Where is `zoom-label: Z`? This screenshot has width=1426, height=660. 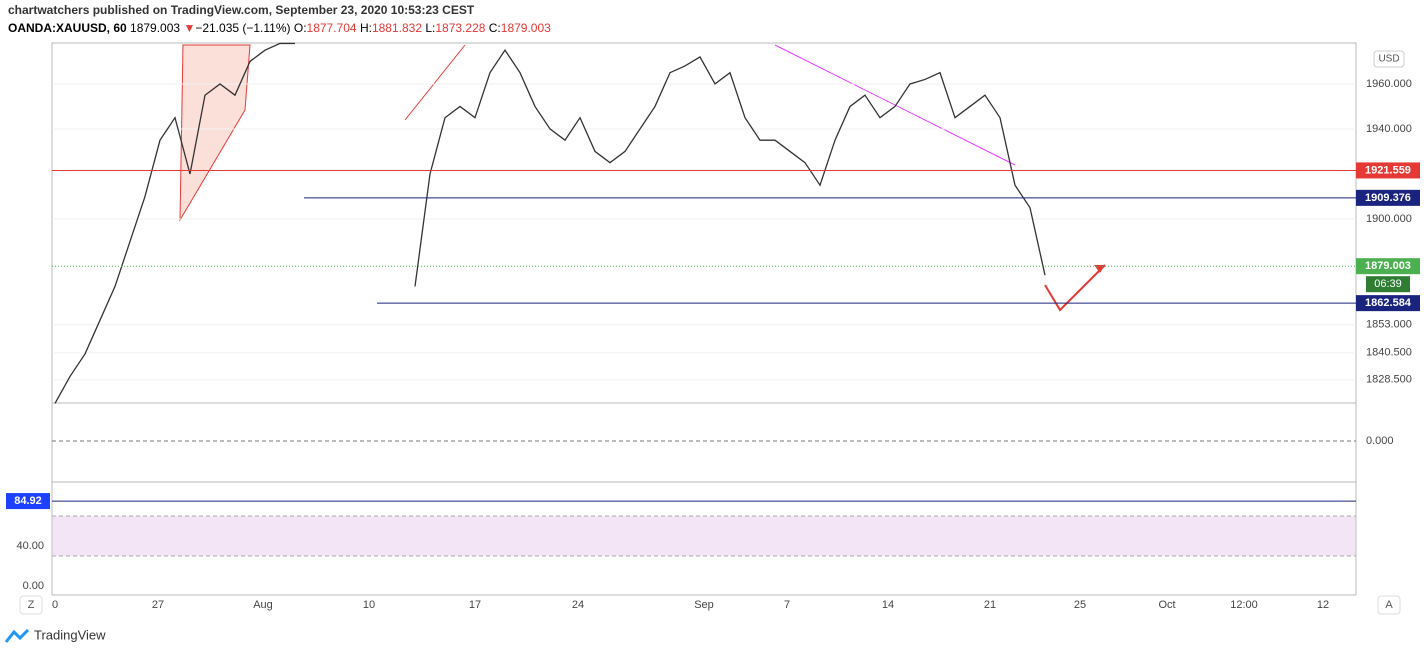
zoom-label: Z is located at coordinates (31, 605).